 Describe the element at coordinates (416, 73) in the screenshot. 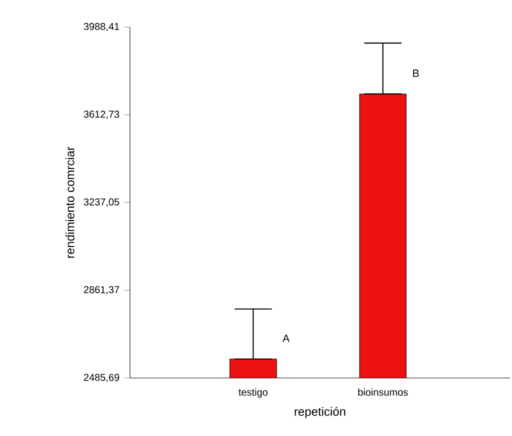

I see `annotation: B` at that location.